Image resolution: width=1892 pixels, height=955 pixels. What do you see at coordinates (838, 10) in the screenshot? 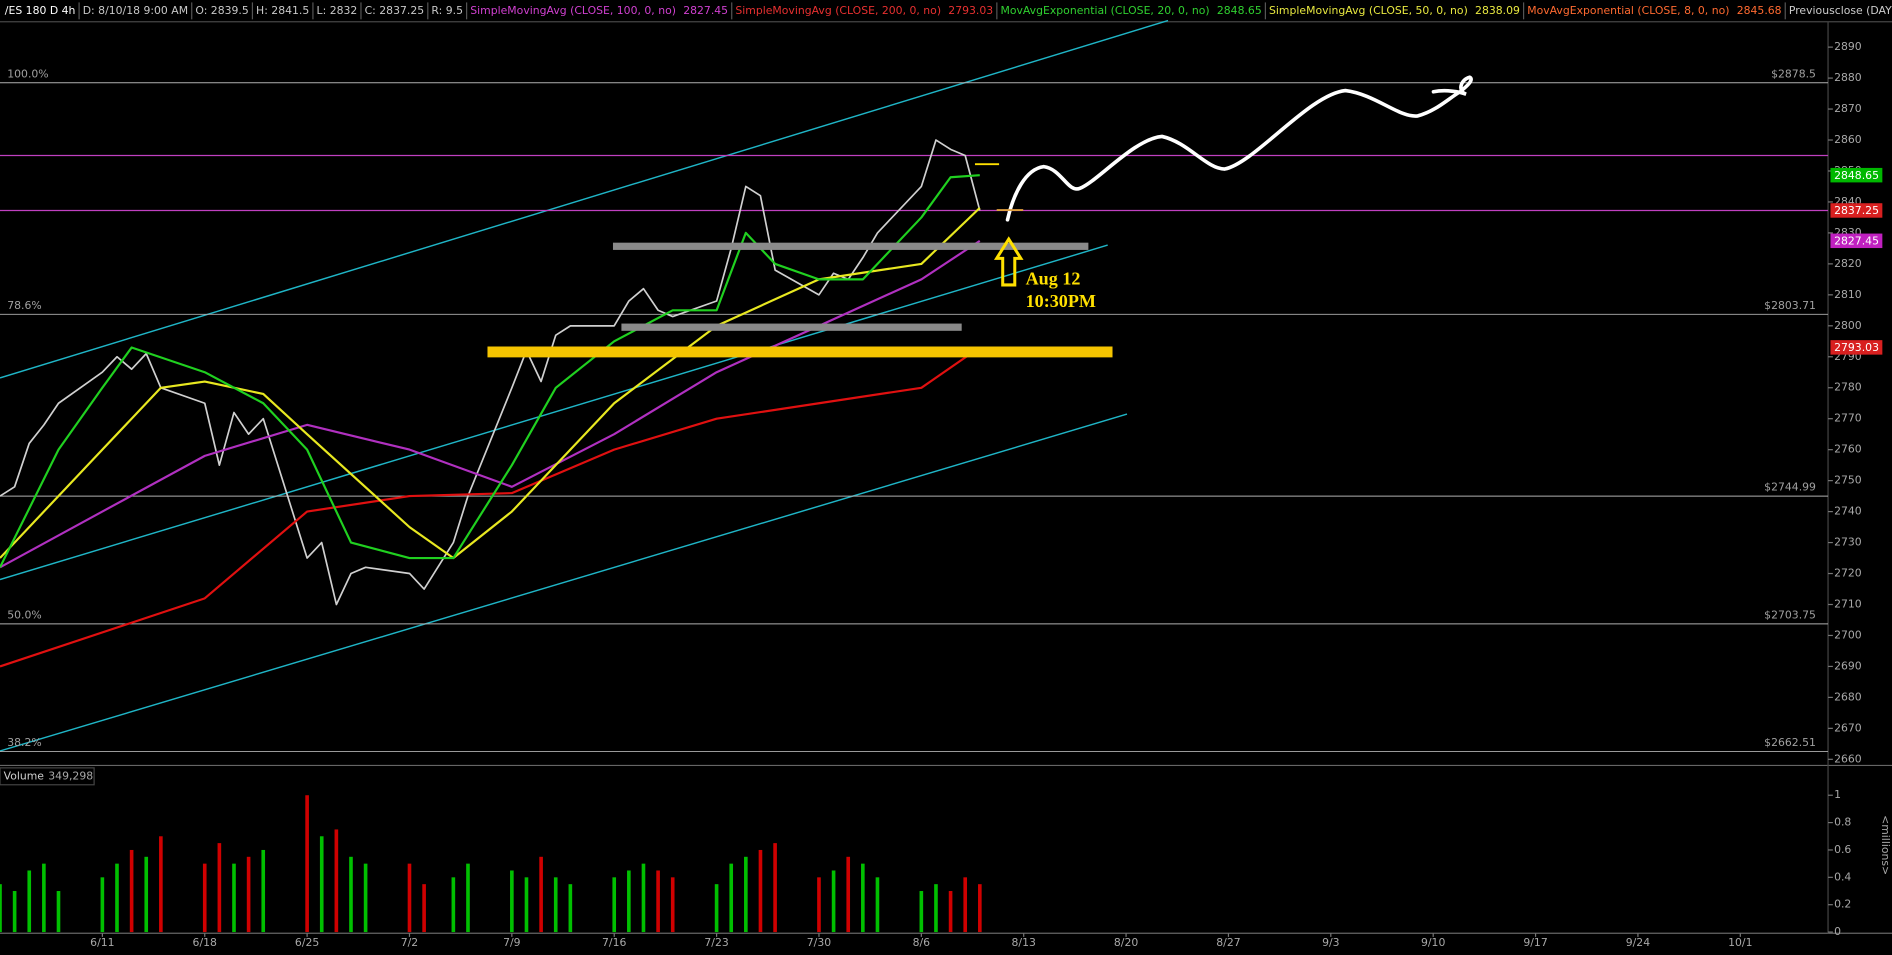
I see `study-name: SimpleMovingAvg (CLOSE, 200, 0, no)` at bounding box center [838, 10].